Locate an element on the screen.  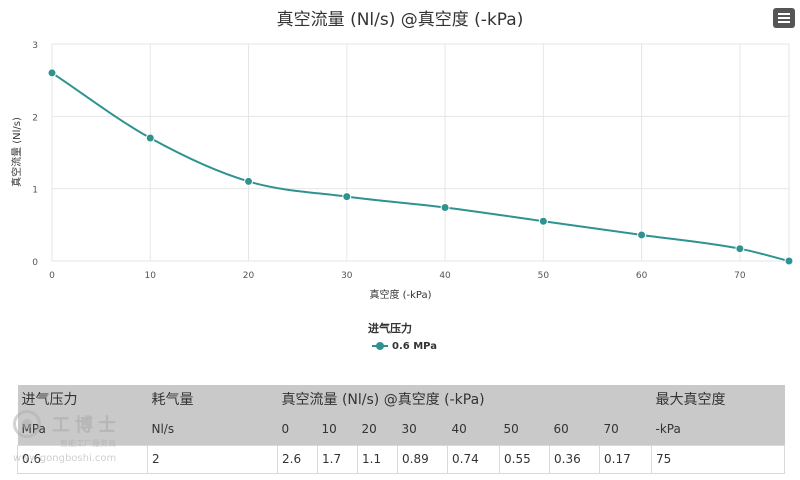
cell-flow: 0.74 is located at coordinates (473, 459).